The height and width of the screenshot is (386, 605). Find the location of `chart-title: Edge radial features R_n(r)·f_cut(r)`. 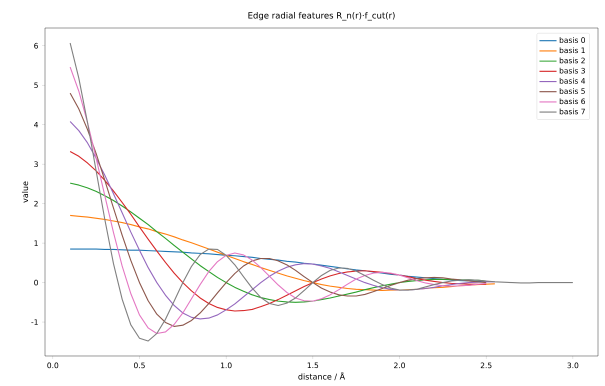

chart-title: Edge radial features R_n(r)·f_cut(r) is located at coordinates (321, 16).